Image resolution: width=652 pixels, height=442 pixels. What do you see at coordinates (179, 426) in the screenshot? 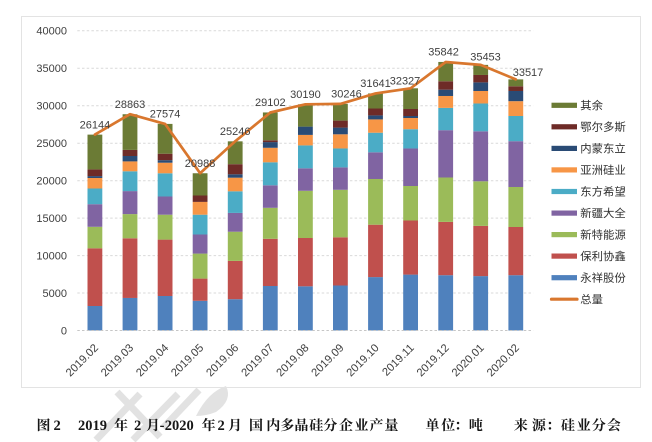
I see `svg-text: 2020` at bounding box center [179, 426].